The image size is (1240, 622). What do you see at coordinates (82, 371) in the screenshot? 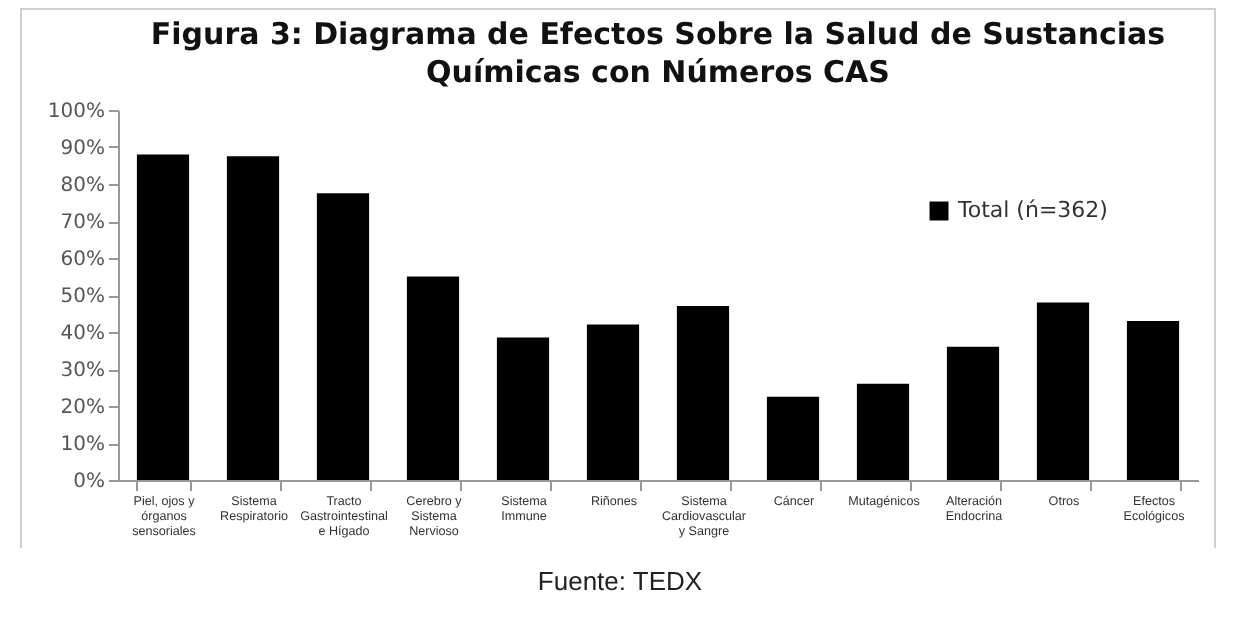
I see `y-tick-label: 30%` at bounding box center [82, 371].